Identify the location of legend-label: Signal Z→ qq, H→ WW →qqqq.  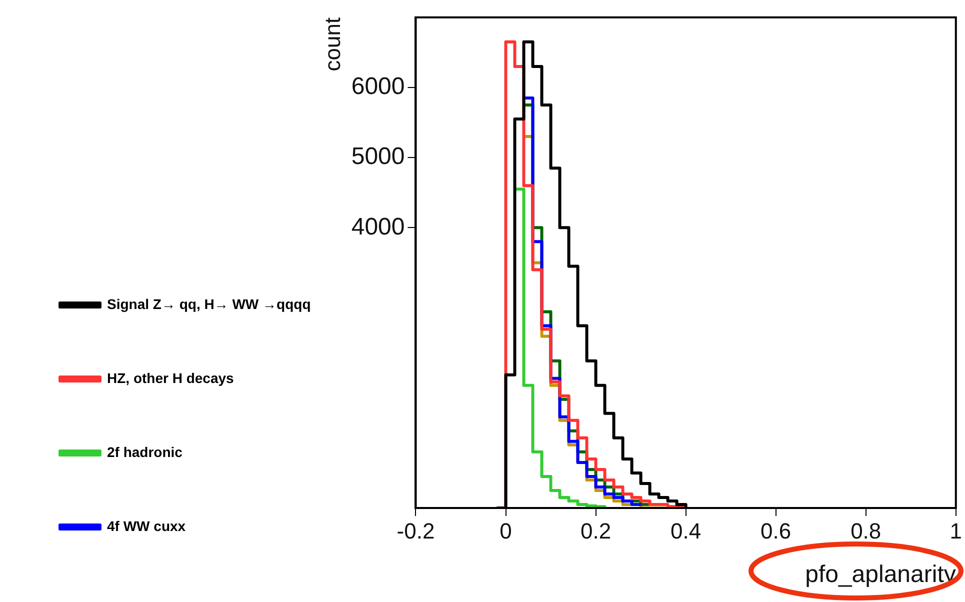
(209, 304).